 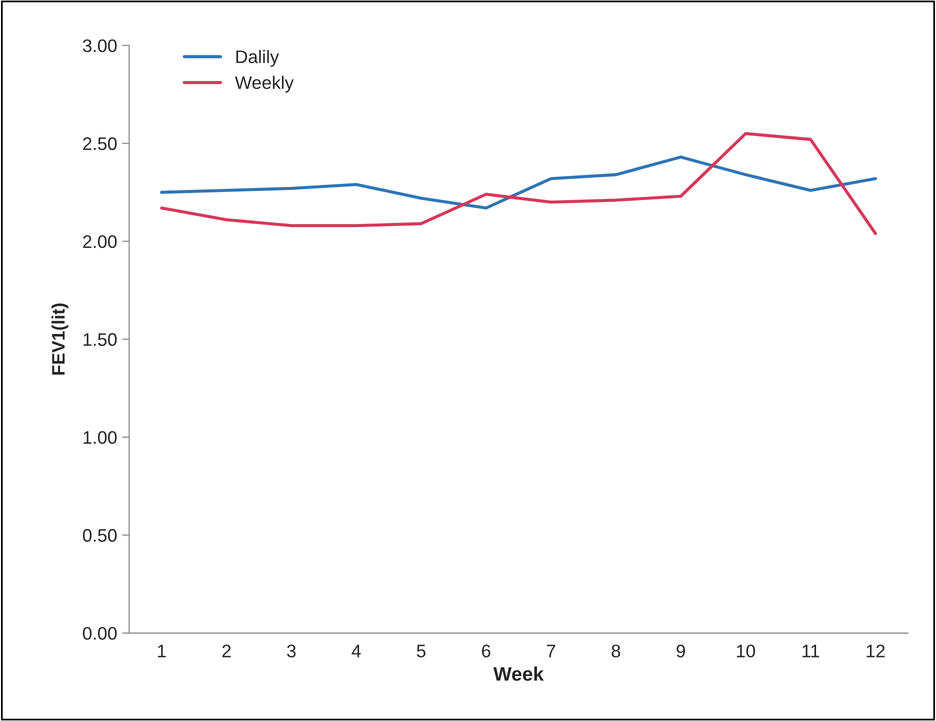 What do you see at coordinates (518, 673) in the screenshot?
I see `x-axis-title: Week` at bounding box center [518, 673].